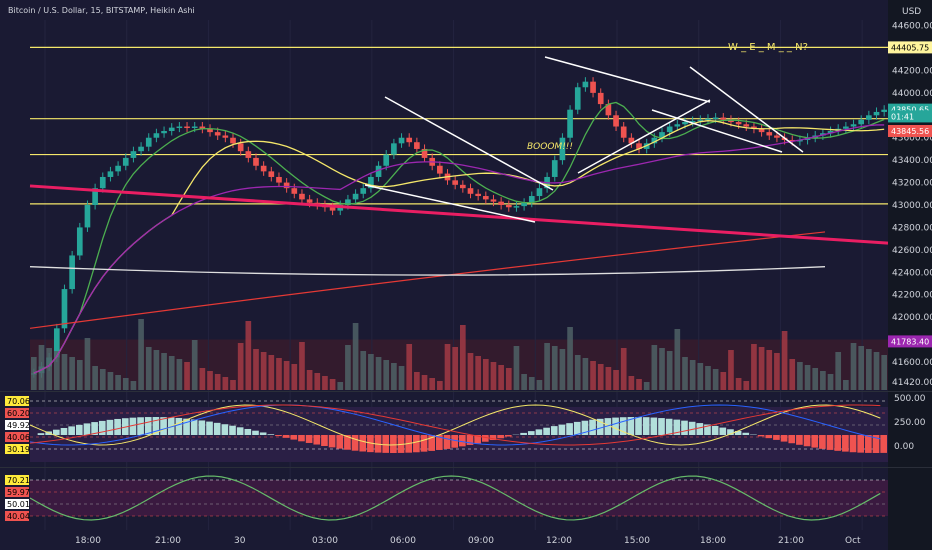 The height and width of the screenshot is (550, 932). I want to click on x-tick-label: 18:00, so click(713, 541).